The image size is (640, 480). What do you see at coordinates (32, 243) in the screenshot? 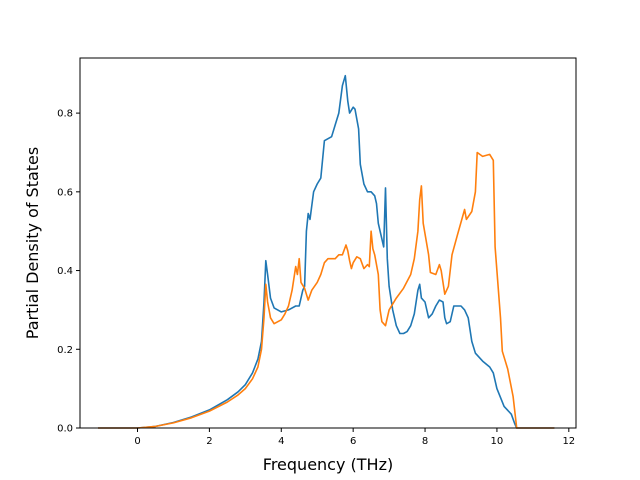
I see `y-axis-label: Partial Density of States` at bounding box center [32, 243].